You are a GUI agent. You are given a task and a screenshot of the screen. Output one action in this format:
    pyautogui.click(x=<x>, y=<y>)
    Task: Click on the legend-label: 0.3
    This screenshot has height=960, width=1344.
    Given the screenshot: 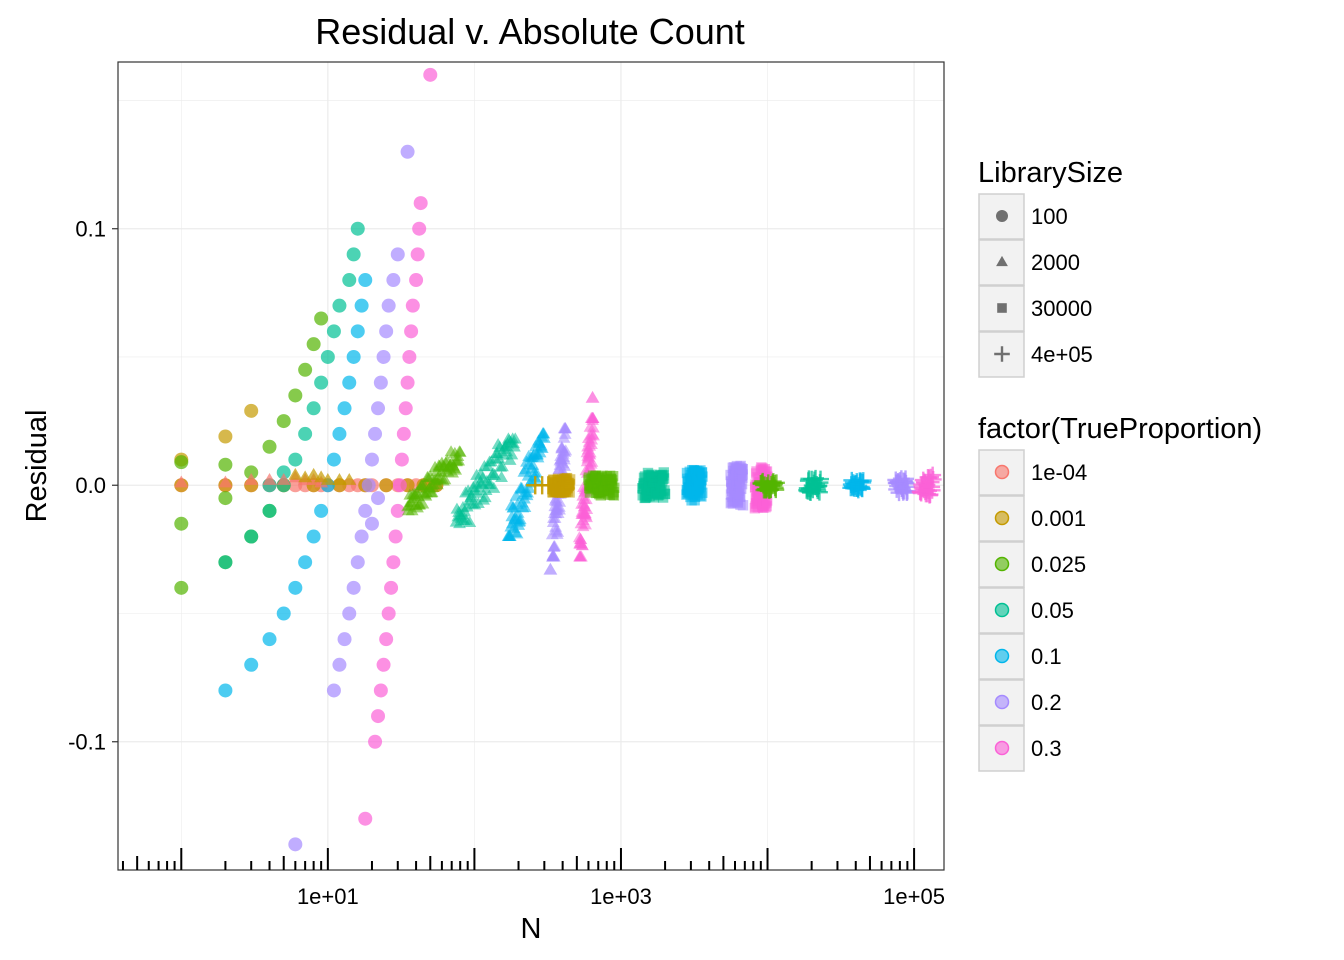 What is the action you would take?
    pyautogui.click(x=1046, y=748)
    